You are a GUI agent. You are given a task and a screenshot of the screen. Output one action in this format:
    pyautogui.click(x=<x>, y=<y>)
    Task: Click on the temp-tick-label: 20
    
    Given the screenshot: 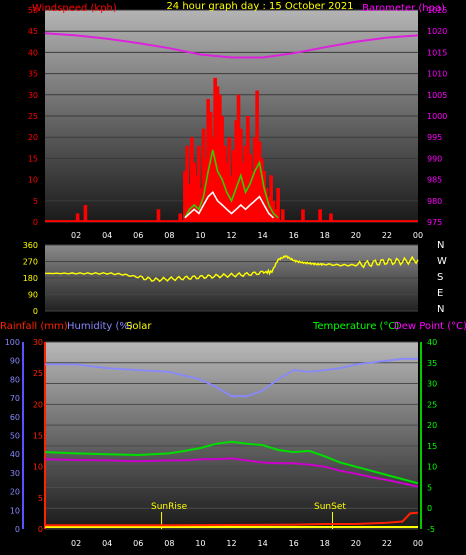 What is the action you would take?
    pyautogui.click(x=432, y=425)
    